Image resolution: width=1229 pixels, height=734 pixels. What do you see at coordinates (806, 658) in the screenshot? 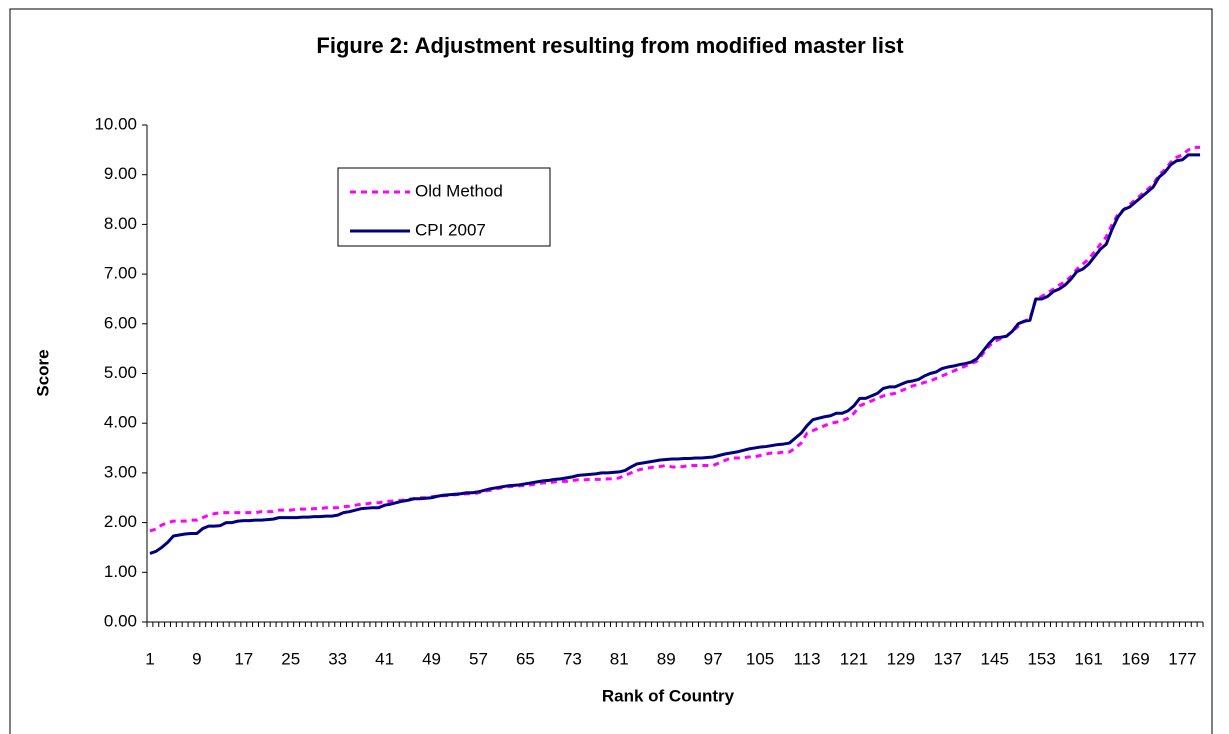
I see `x-tick-label: 113` at bounding box center [806, 658].